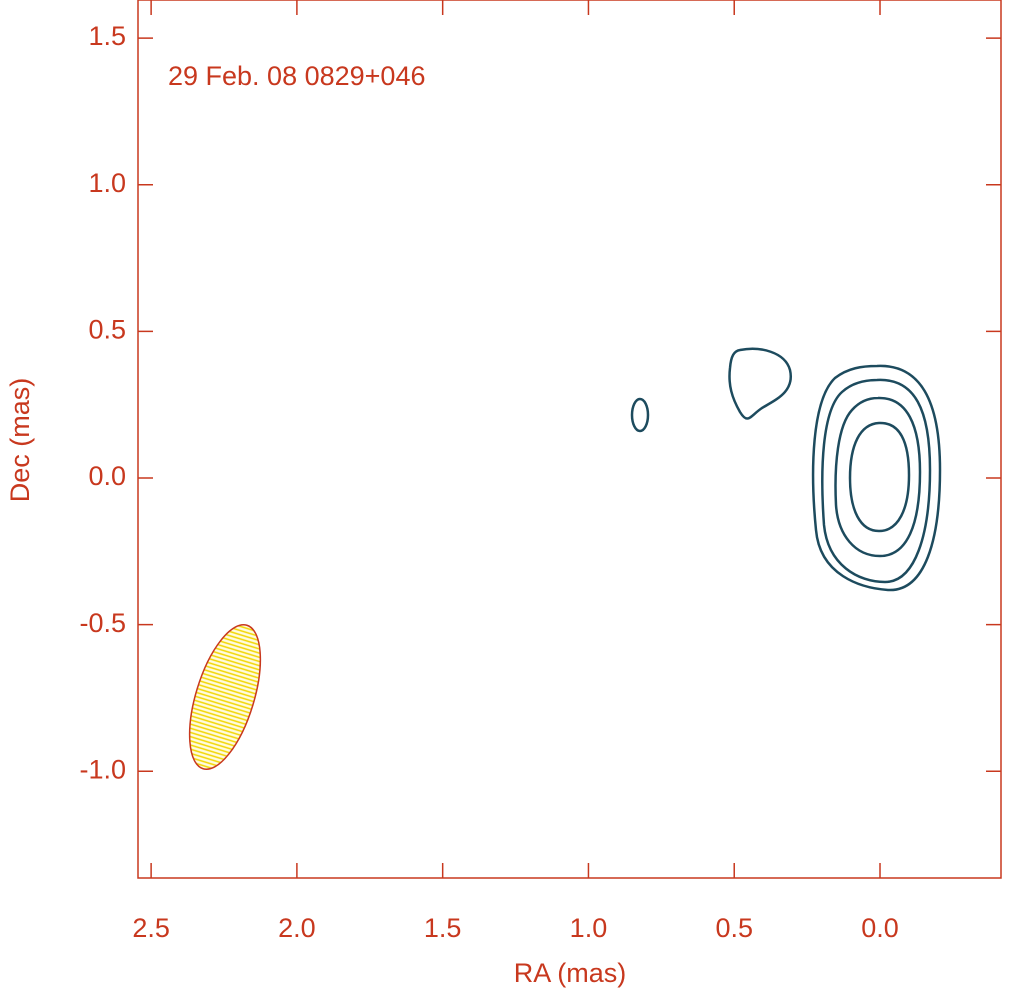 This screenshot has height=1005, width=1017. I want to click on x-tick-label: 0.5, so click(734, 928).